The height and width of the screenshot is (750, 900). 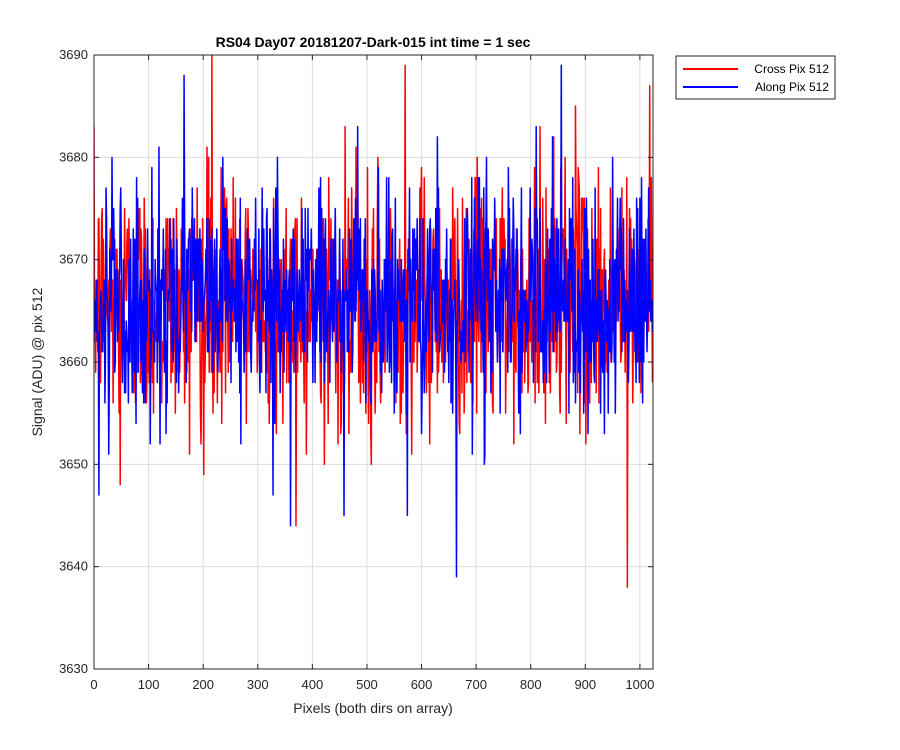 What do you see at coordinates (73, 361) in the screenshot?
I see `y-tick-label: 3660` at bounding box center [73, 361].